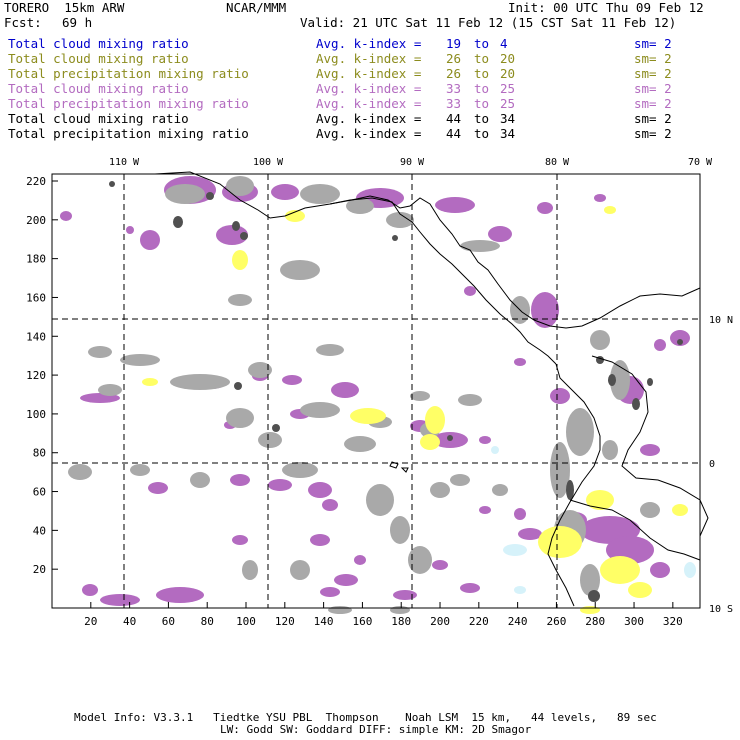 The image size is (740, 740). Describe the element at coordinates (556, 621) in the screenshot. I see `x-index-label: 260` at that location.